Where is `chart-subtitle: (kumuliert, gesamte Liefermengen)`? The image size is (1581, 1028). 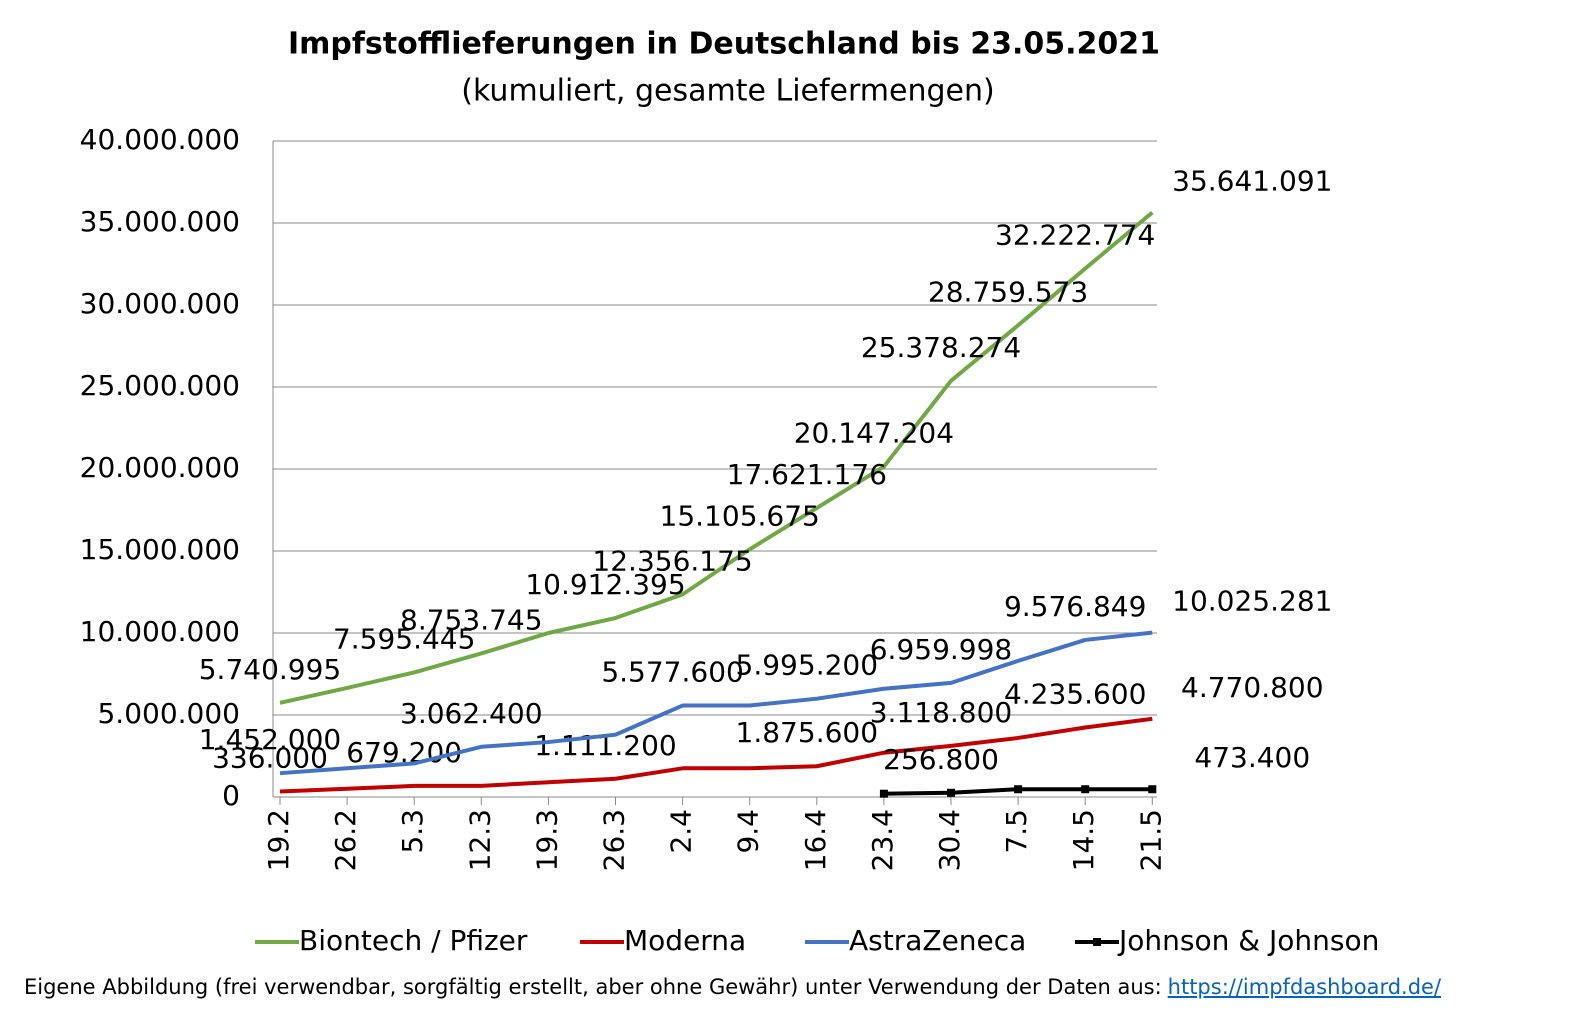
chart-subtitle: (kumuliert, gesamte Liefermengen) is located at coordinates (727, 91).